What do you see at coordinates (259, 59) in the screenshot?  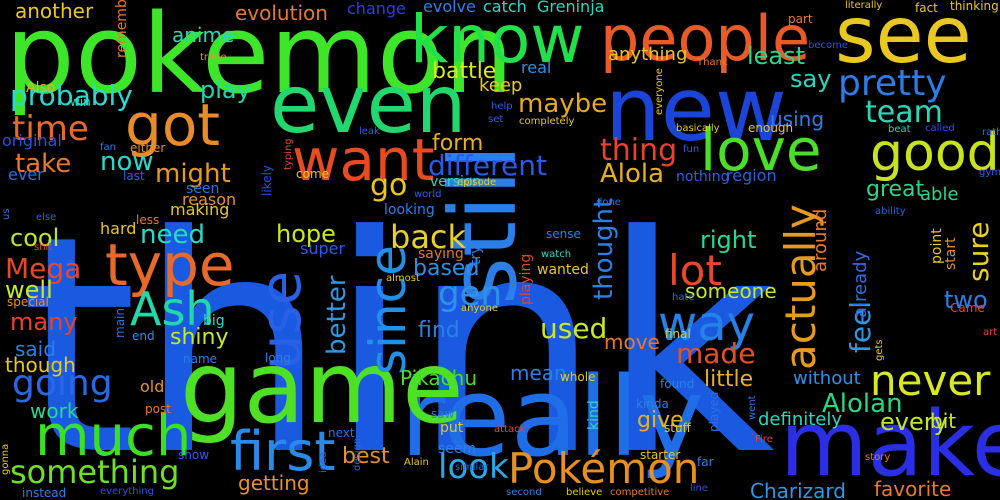 I see `word-pokemon: pokemon` at bounding box center [259, 59].